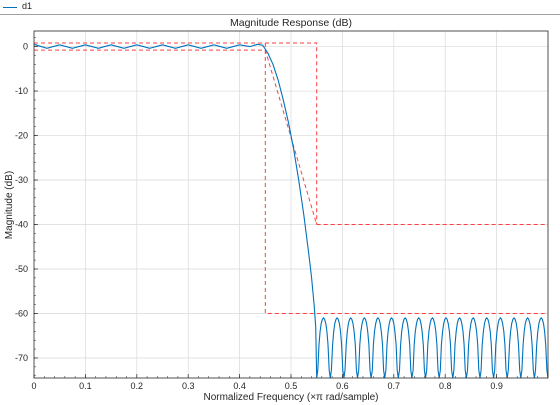  I want to click on x-tick-label: 0.8, so click(445, 386).